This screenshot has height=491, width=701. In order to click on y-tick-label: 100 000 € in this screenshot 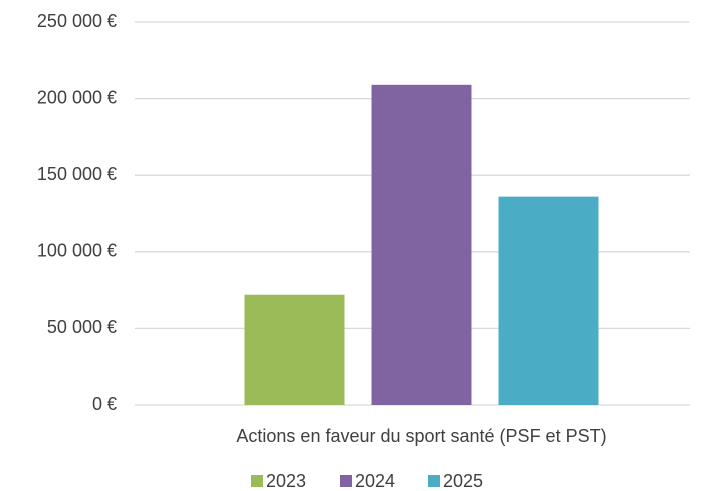, I will do `click(77, 251)`.